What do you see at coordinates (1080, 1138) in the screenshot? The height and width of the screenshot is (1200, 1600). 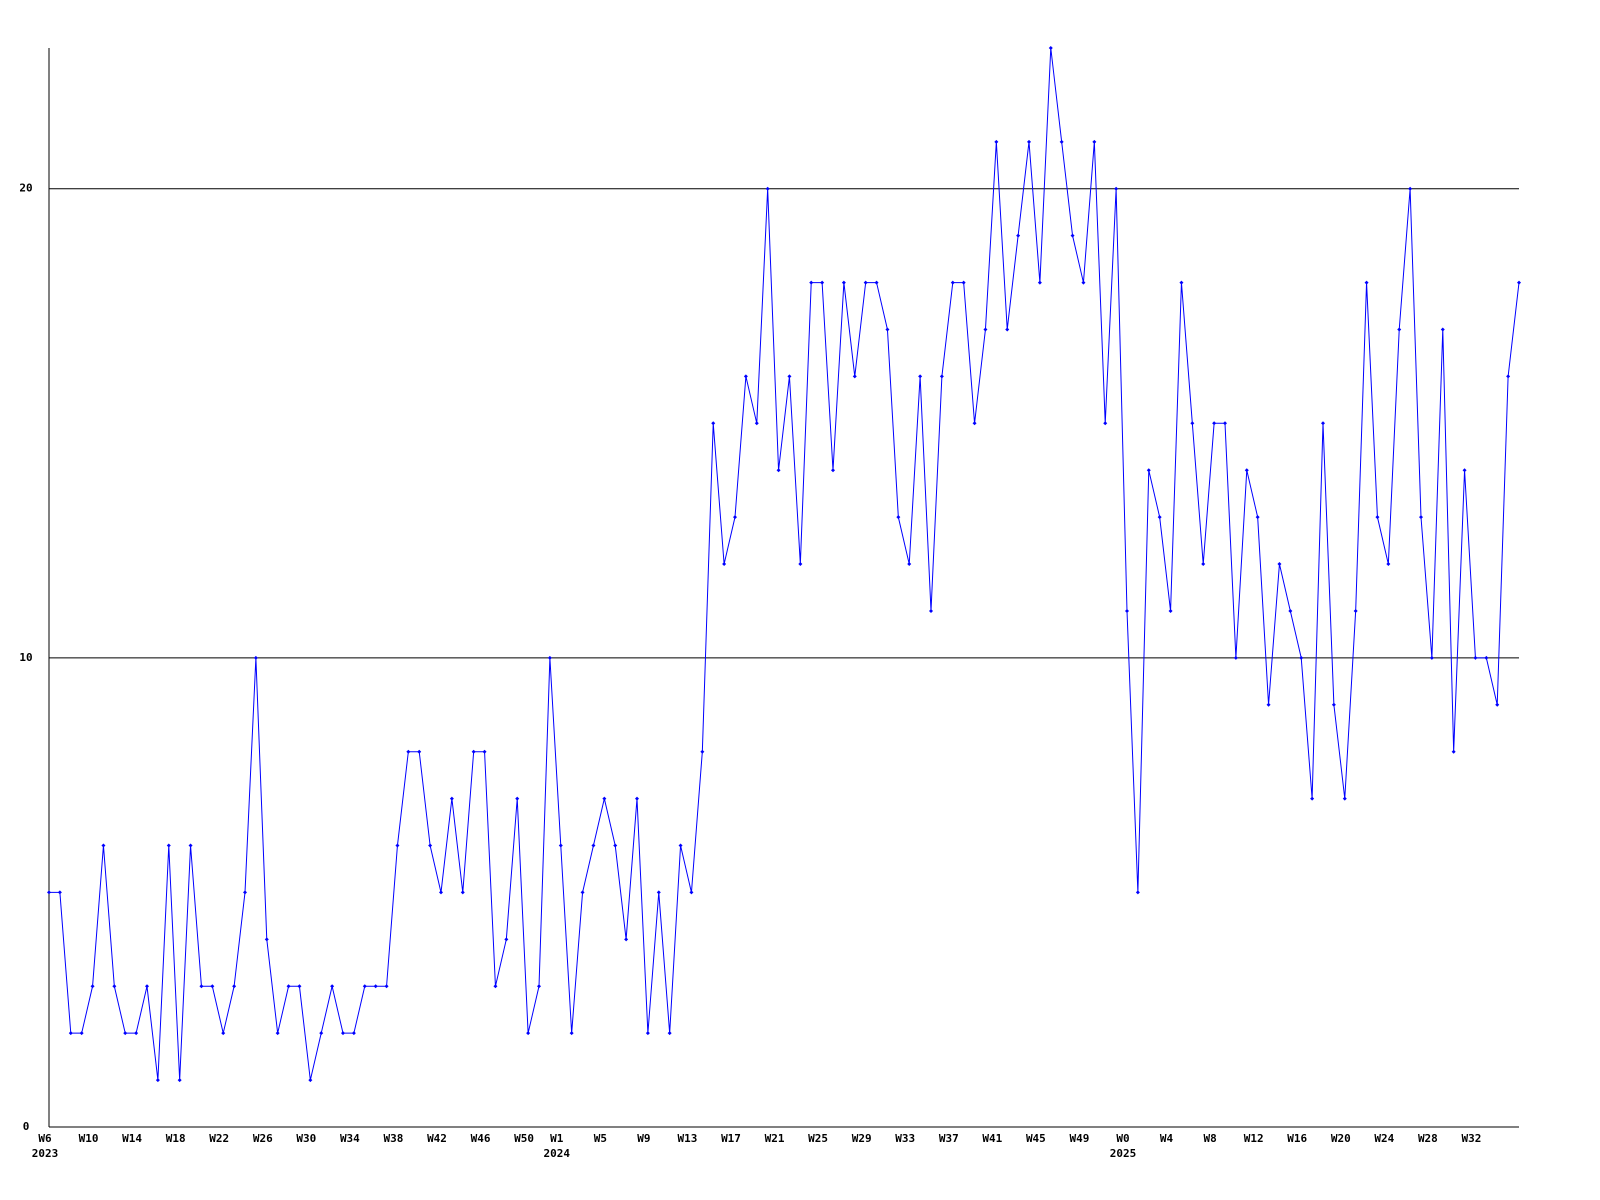 I see `x-tick-label: W49` at bounding box center [1080, 1138].